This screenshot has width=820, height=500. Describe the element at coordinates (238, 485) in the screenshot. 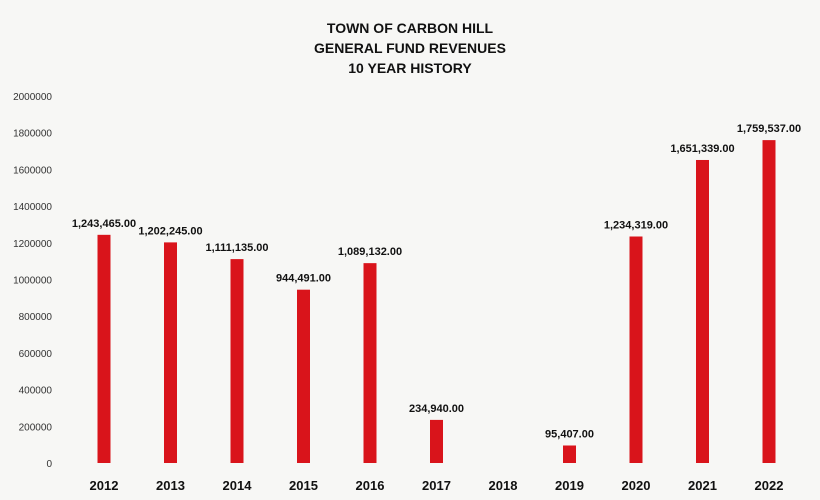

I see `x-tick-label-2014: 2014` at that location.